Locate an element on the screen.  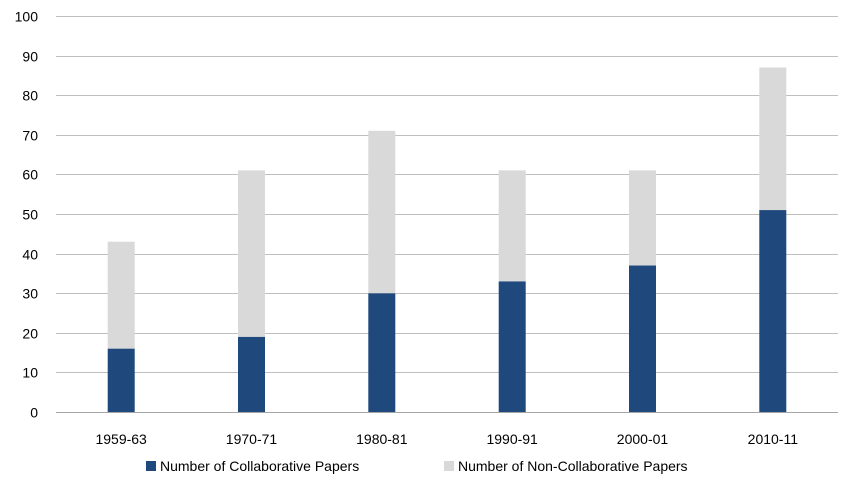
y-tick-label: 30 is located at coordinates (30, 294).